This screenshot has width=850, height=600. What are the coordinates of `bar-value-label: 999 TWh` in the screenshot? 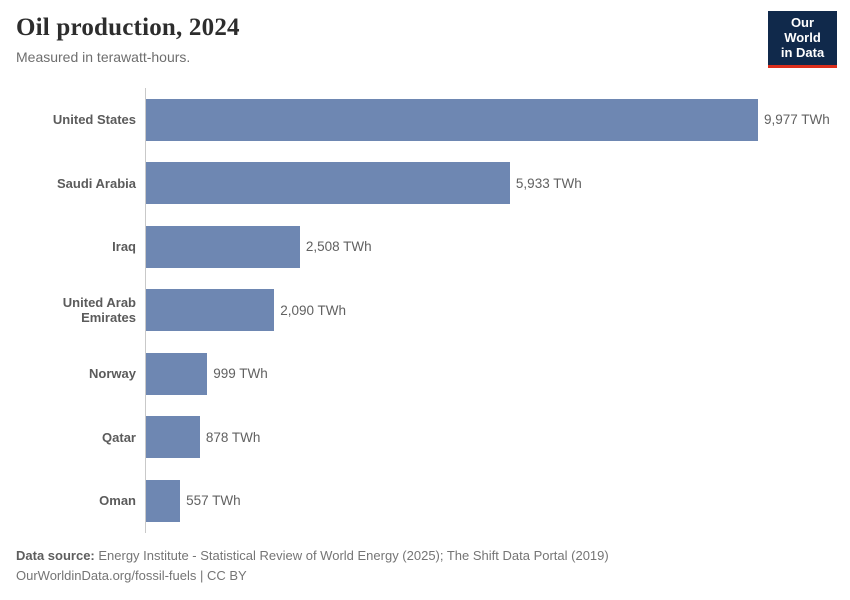 It's located at (240, 374).